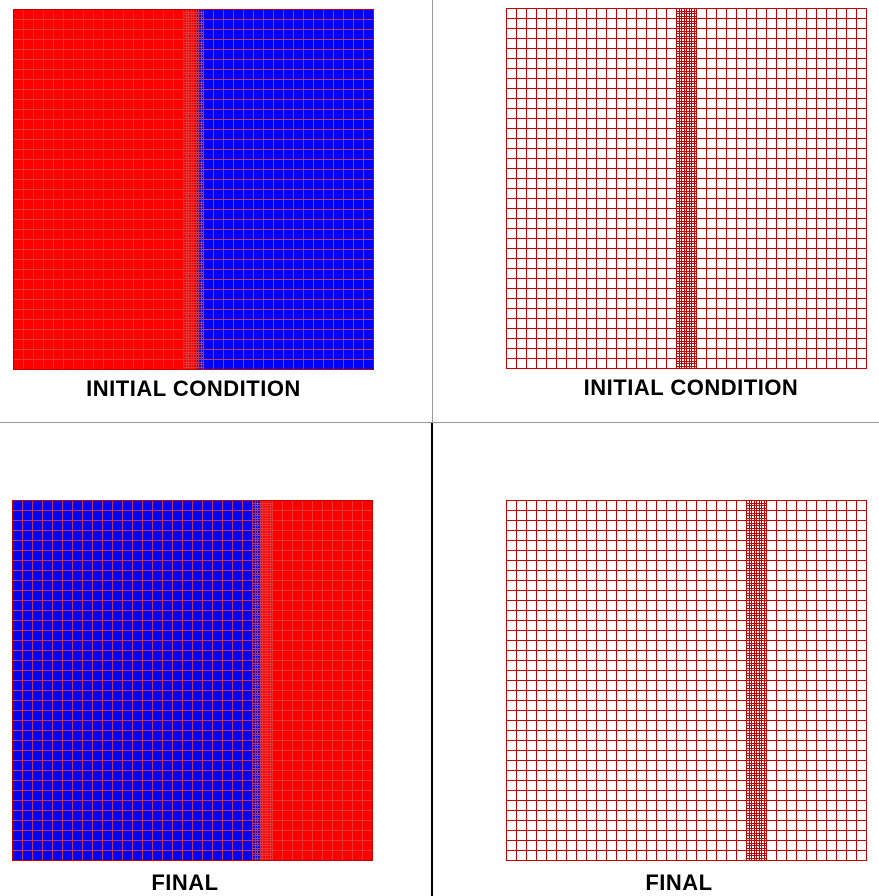 Image resolution: width=879 pixels, height=896 pixels. I want to click on initial-condition-caption-left: INITIAL CONDITION, so click(193, 388).